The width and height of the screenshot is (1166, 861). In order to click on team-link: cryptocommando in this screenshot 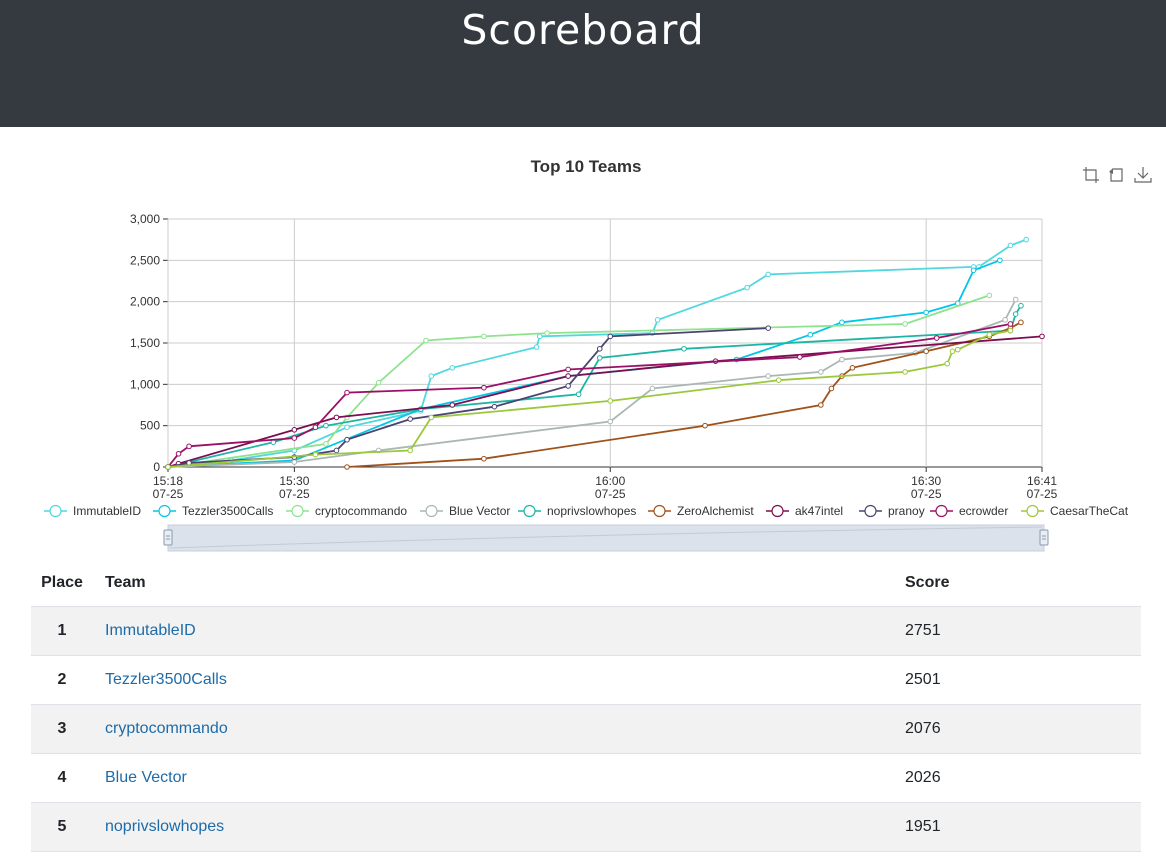, I will do `click(166, 728)`.